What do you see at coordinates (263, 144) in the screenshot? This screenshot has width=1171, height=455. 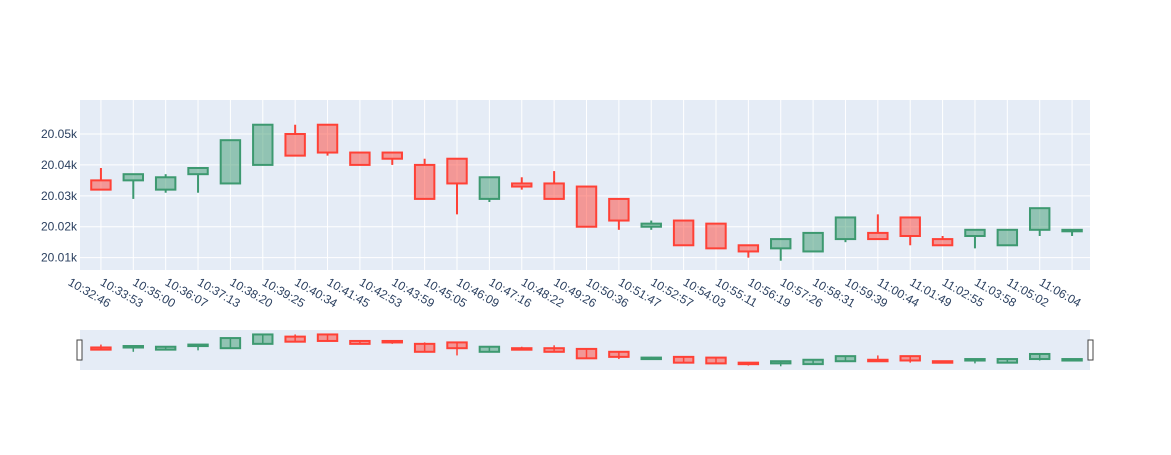 I see `candle-10:38:20` at bounding box center [263, 144].